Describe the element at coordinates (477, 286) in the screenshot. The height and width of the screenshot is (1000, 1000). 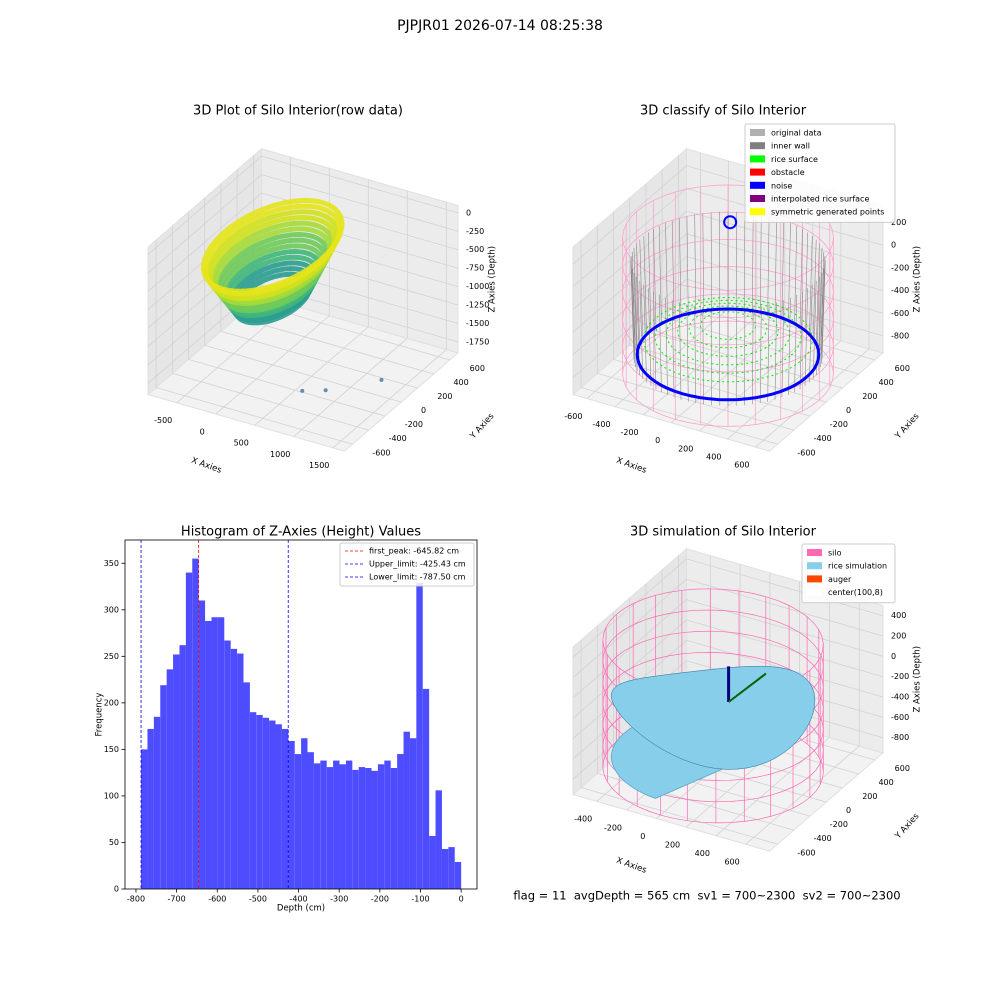
I see `z-tick-label: -1000` at that location.